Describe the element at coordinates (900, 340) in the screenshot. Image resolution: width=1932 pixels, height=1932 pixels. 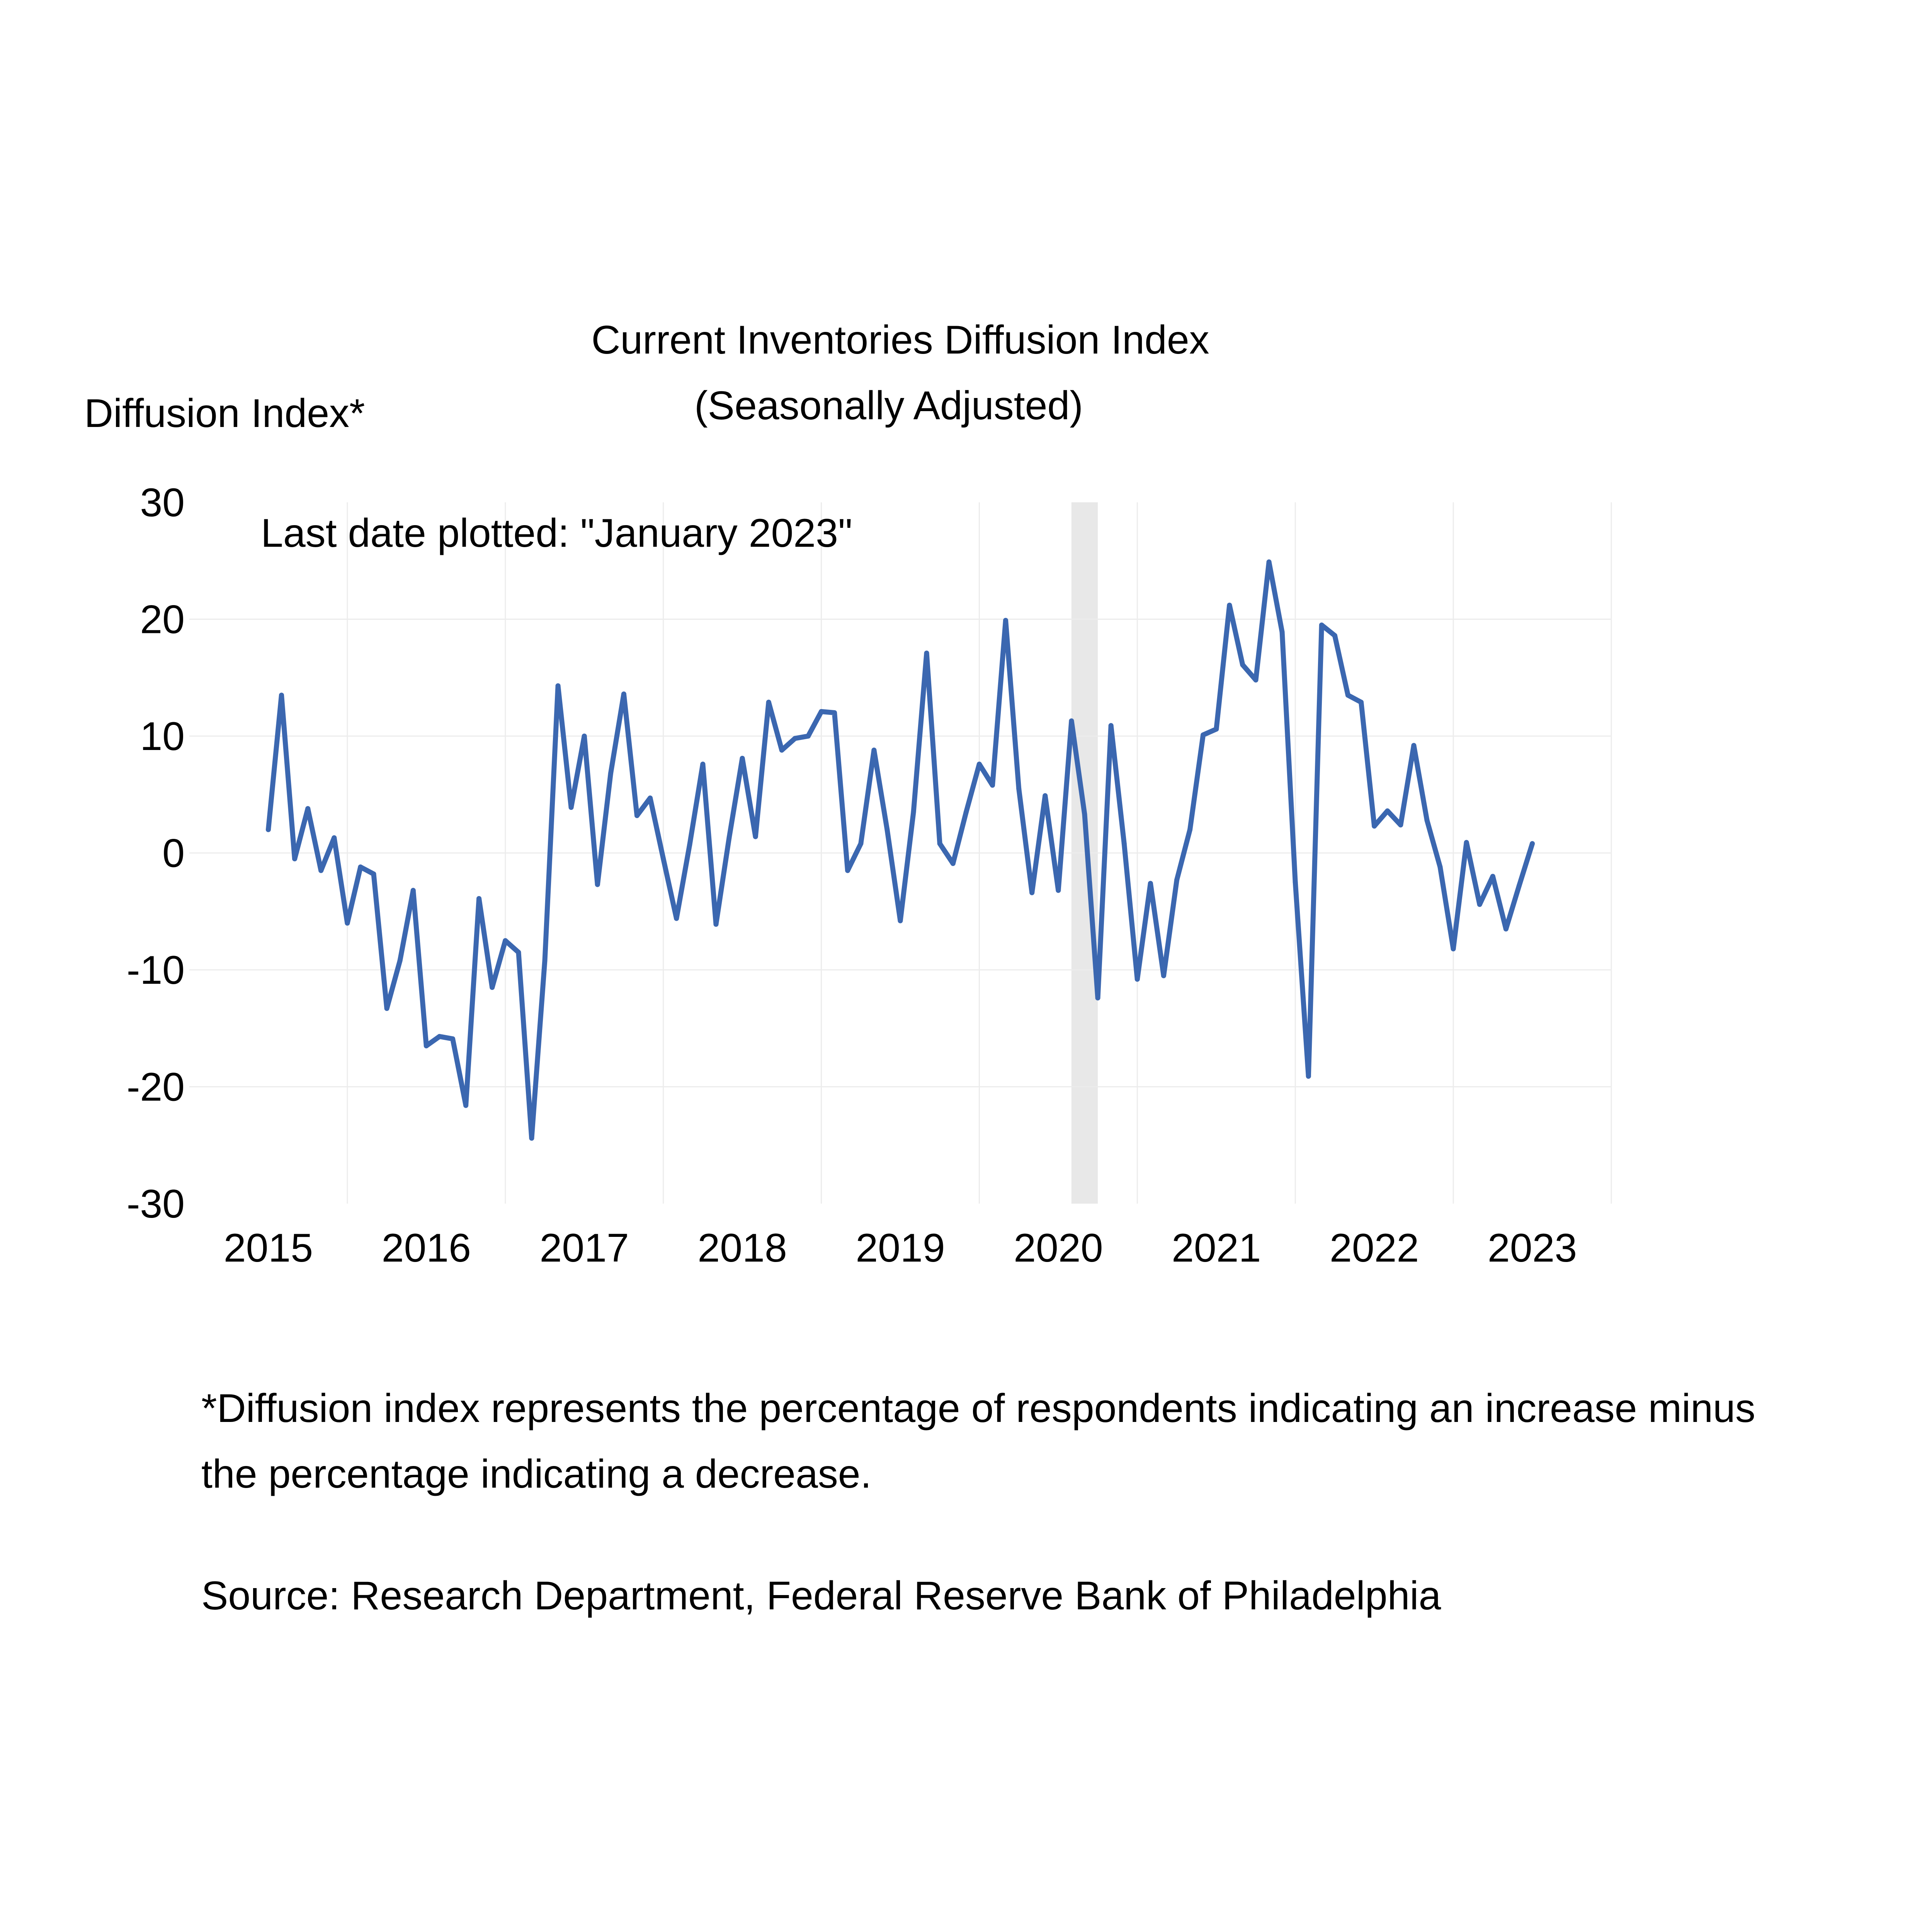
I see `chart-title: Current Inventories Diffusion Index` at that location.